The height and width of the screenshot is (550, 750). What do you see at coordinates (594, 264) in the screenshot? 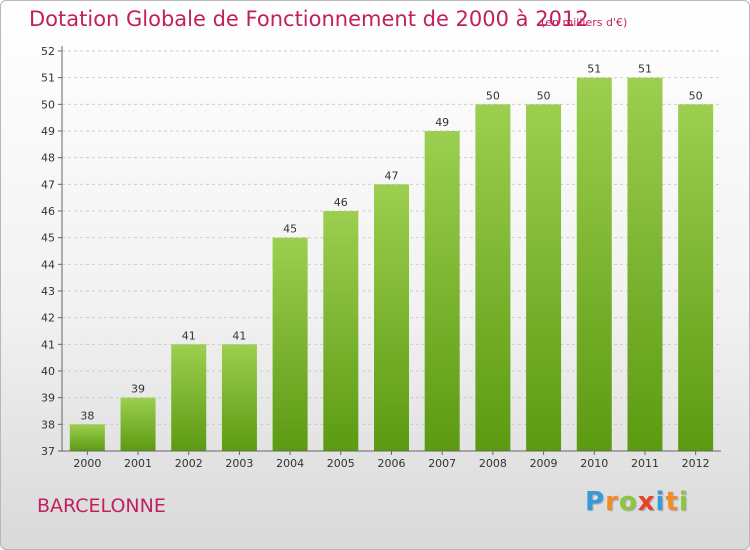
I see `bar-2010` at bounding box center [594, 264].